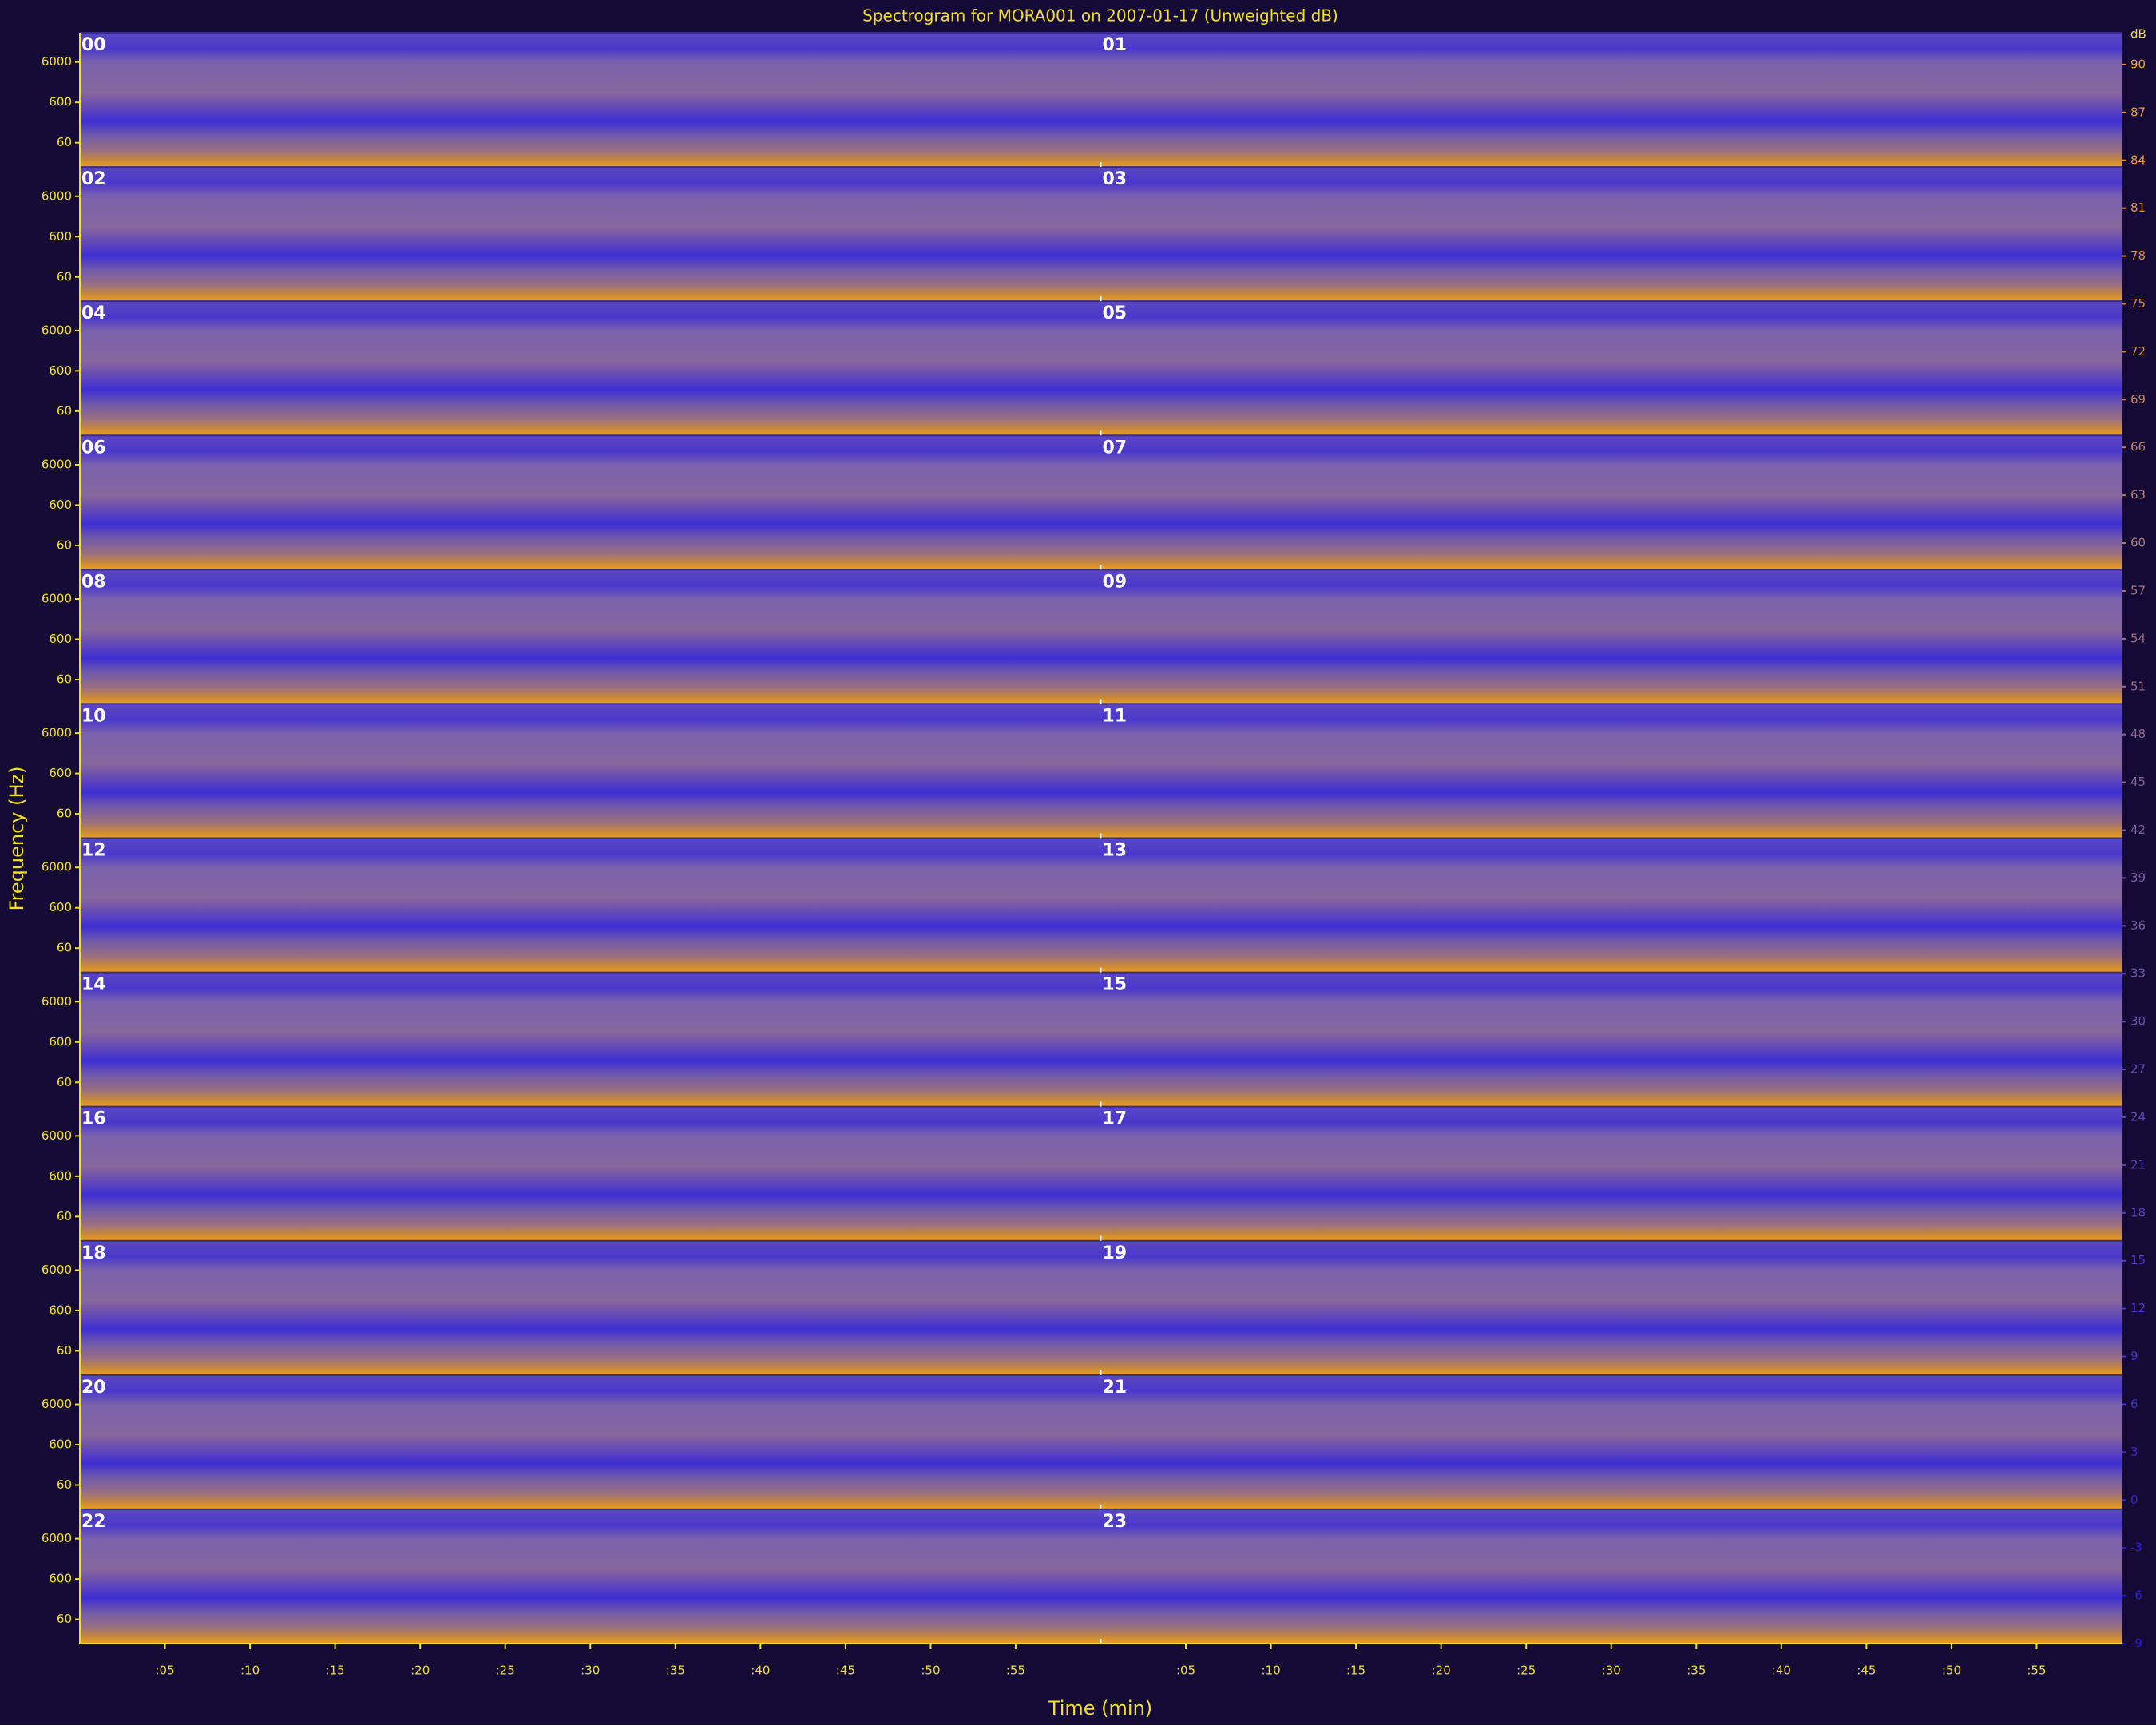 This screenshot has height=1725, width=2156. What do you see at coordinates (93, 582) in the screenshot?
I see `hour-label: 08` at bounding box center [93, 582].